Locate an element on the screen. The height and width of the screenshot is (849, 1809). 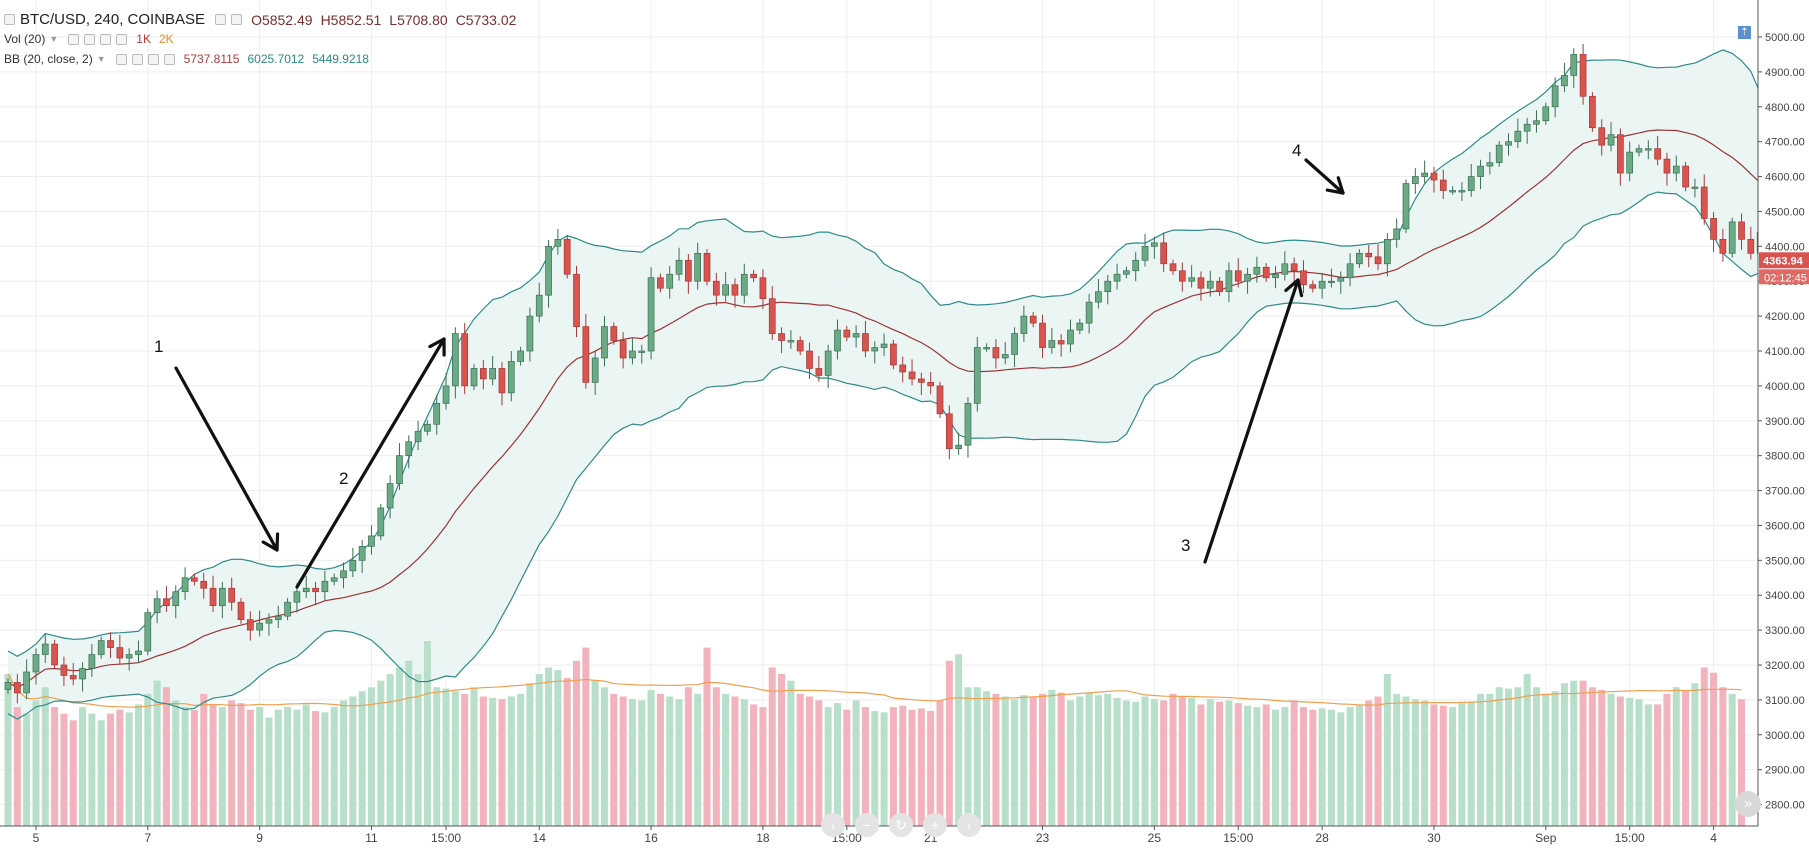
scroll-left-button: ‹ is located at coordinates (833, 825).